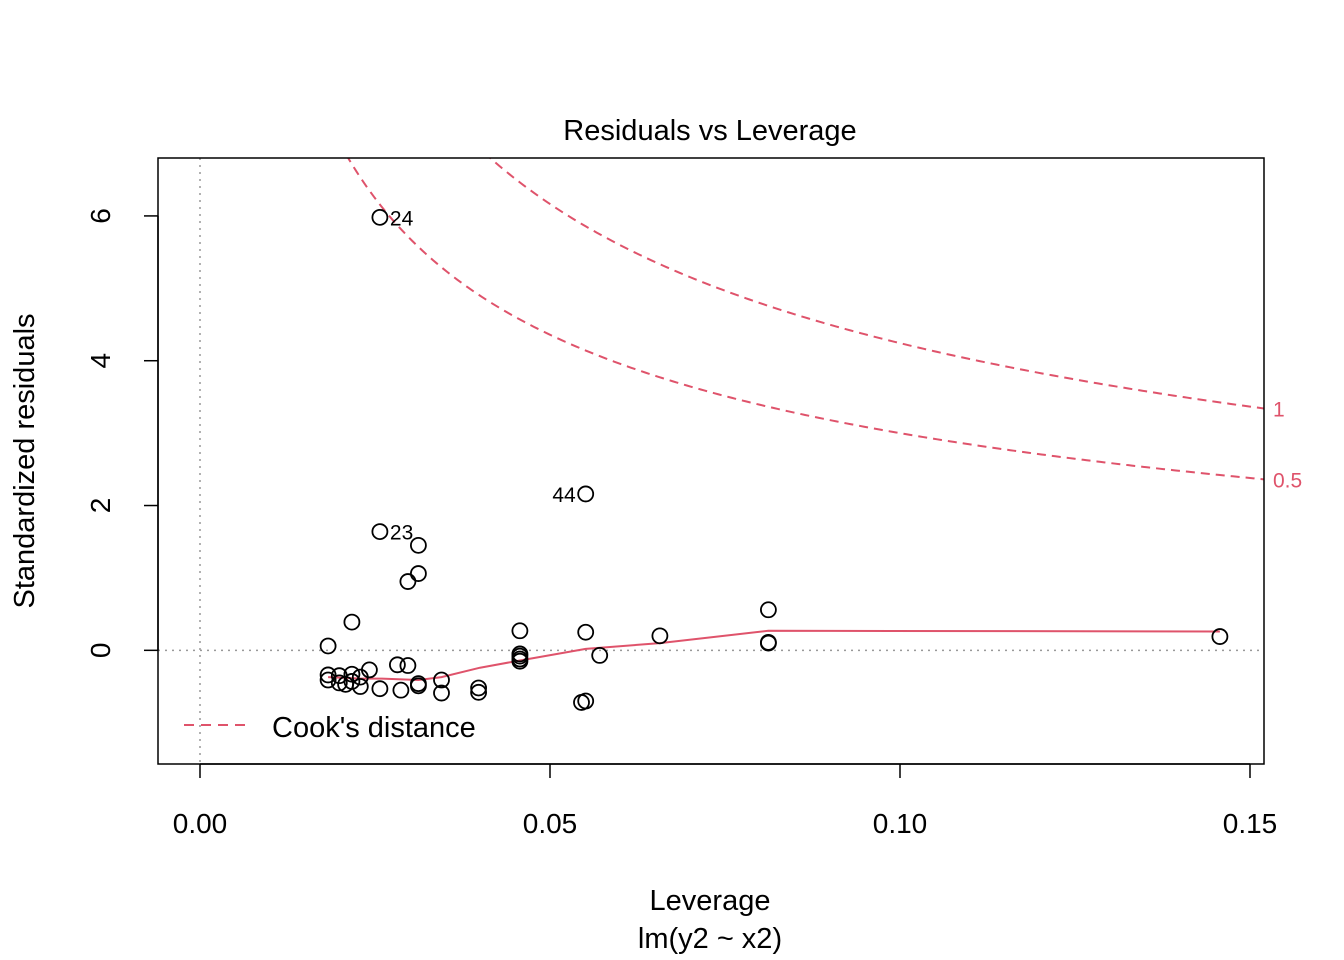 The image size is (1344, 960). Describe the element at coordinates (1250, 823) in the screenshot. I see `x-tick-label: 0.15` at that location.